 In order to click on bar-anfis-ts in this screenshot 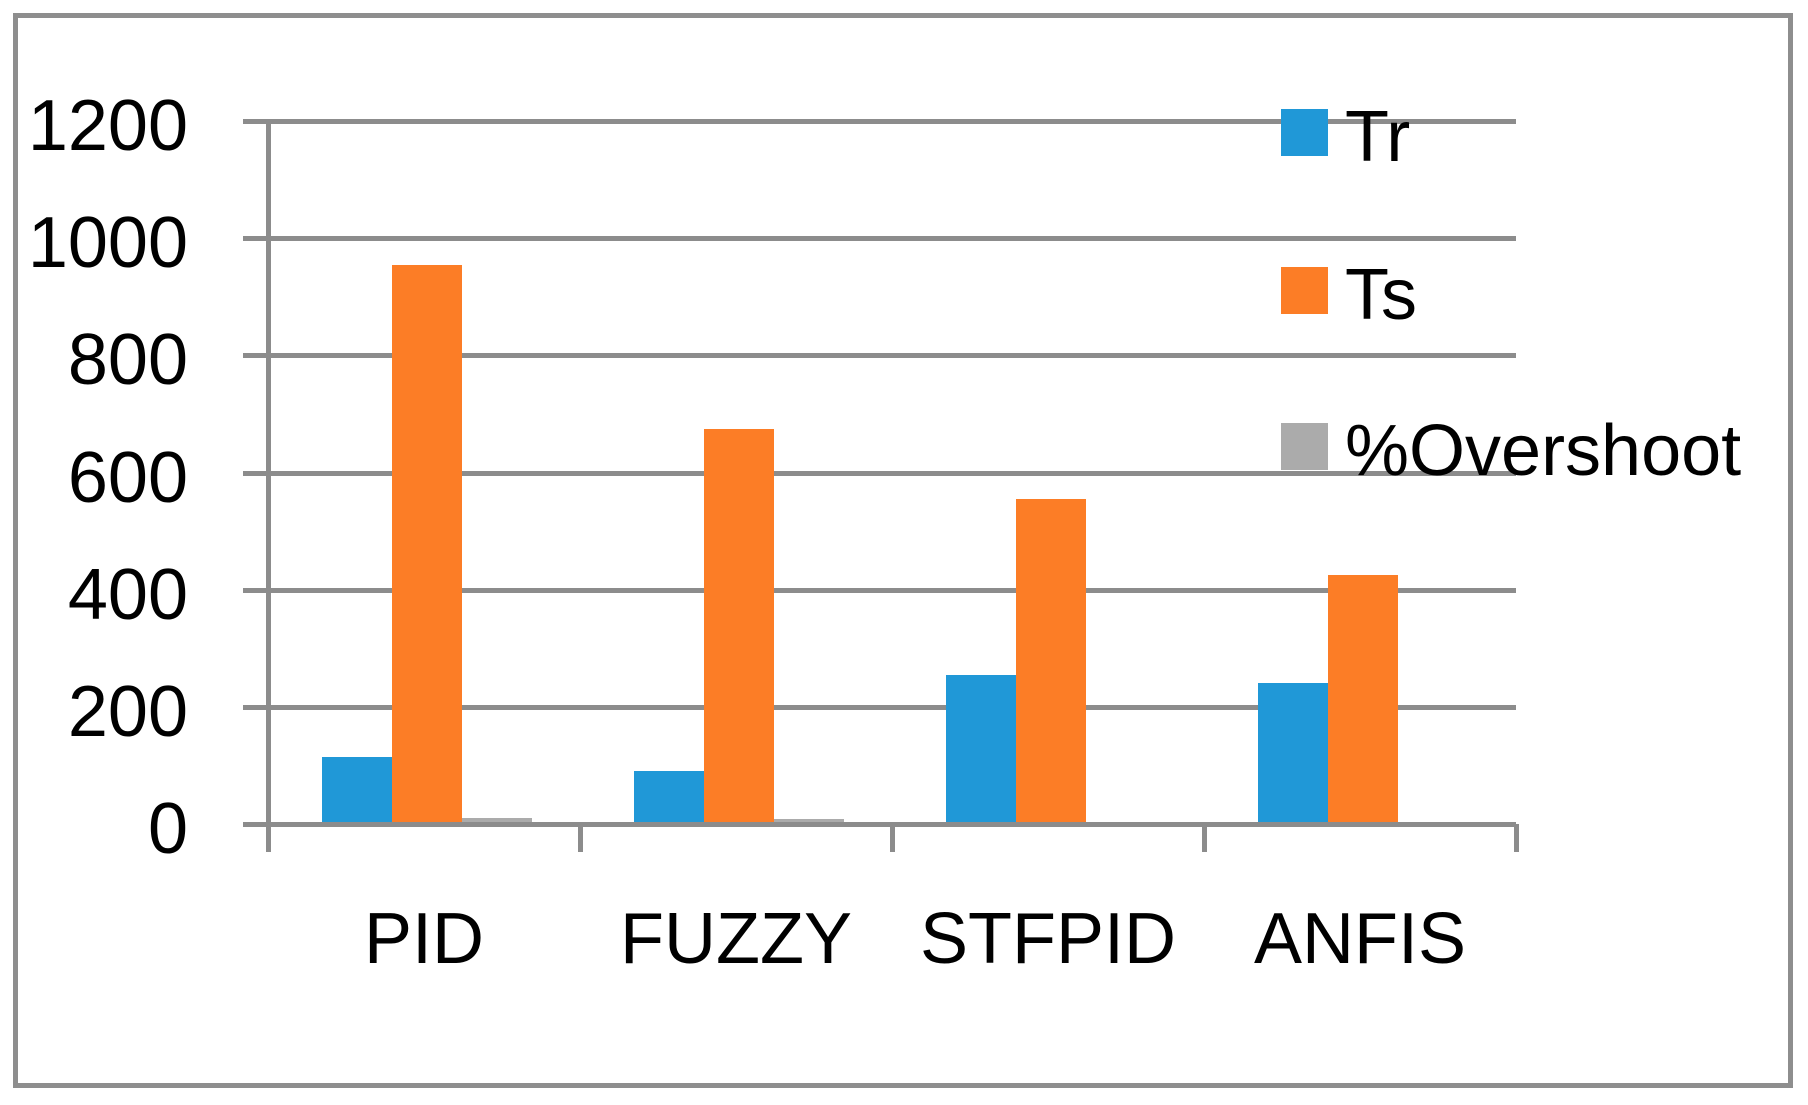, I will do `click(1363, 699)`.